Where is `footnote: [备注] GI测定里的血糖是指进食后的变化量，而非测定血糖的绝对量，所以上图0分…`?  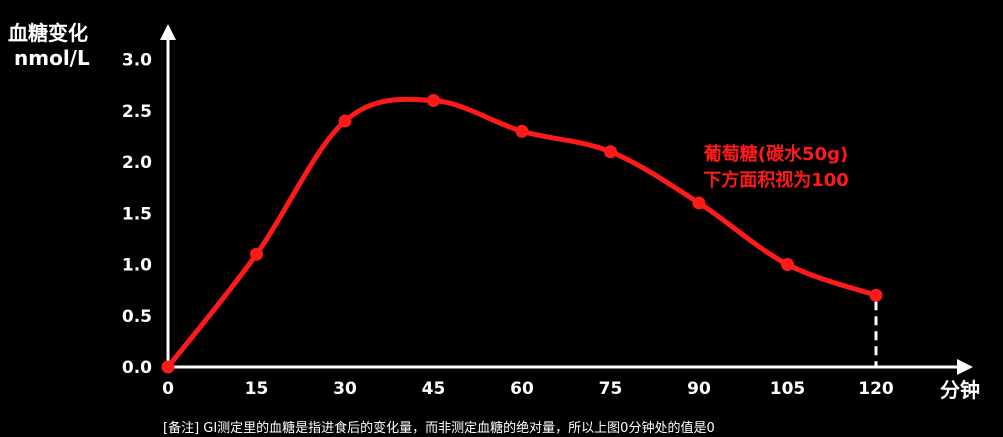
footnote: [备注] GI测定里的血糖是指进食后的变化量，而非测定血糖的绝对量，所以上图0分… is located at coordinates (439, 428).